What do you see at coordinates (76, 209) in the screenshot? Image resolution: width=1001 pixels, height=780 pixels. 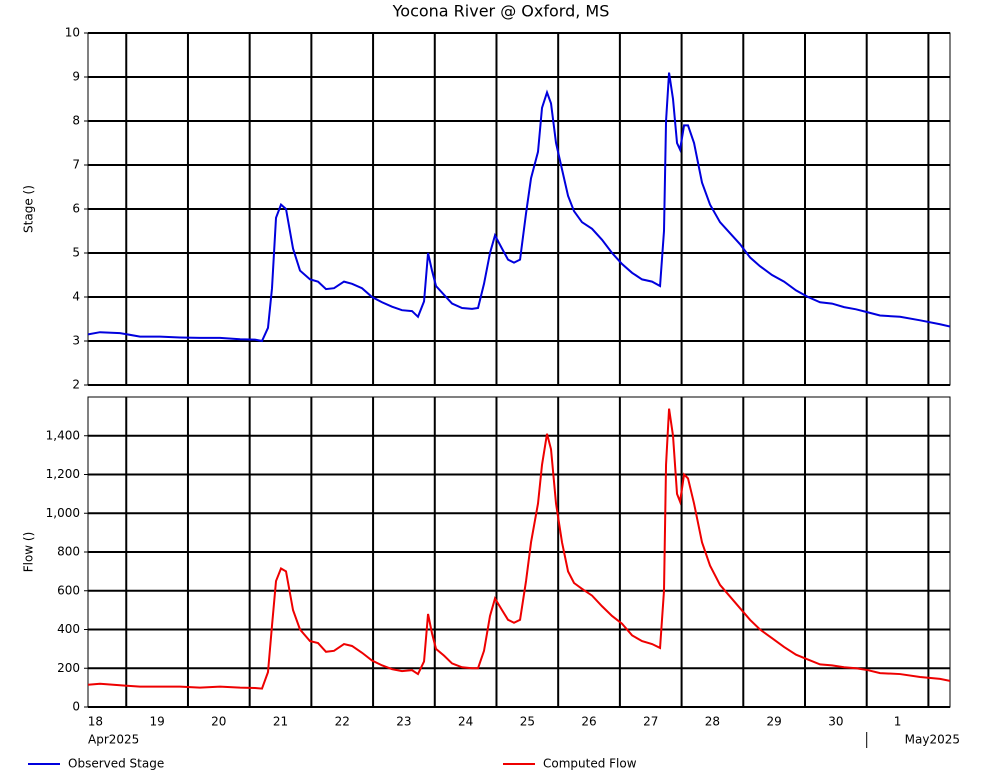 I see `y-tick-label: 6` at bounding box center [76, 209].